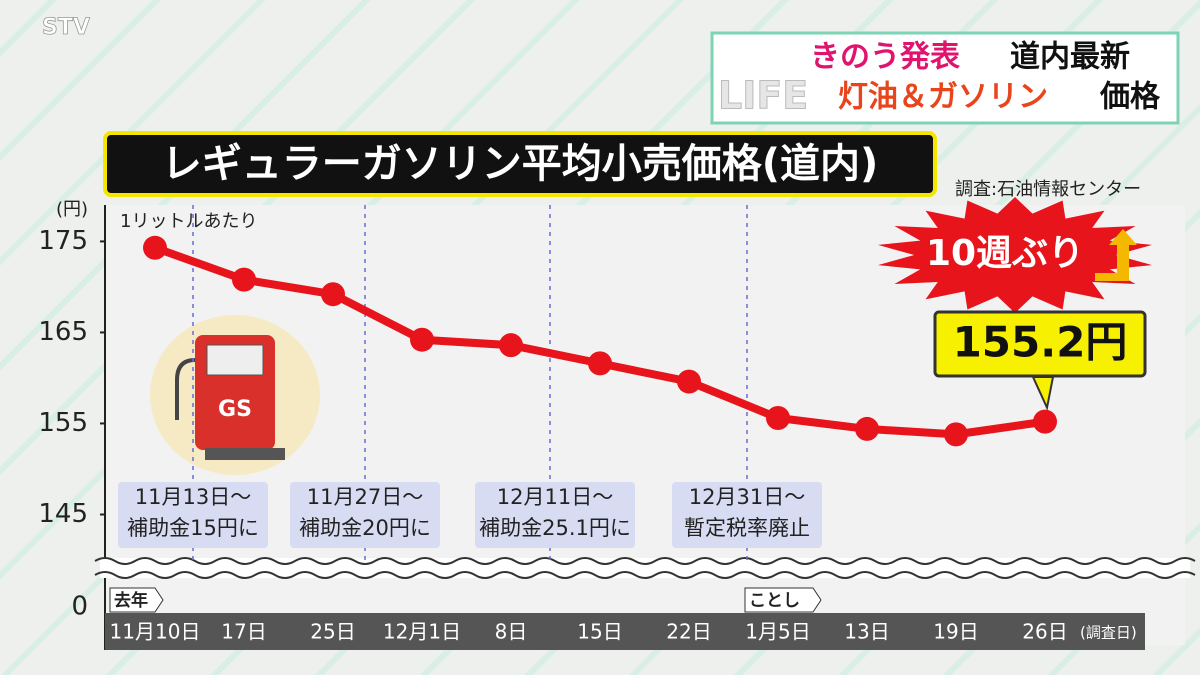 The image size is (1200, 675). What do you see at coordinates (645, 568) in the screenshot?
I see `axis-break` at bounding box center [645, 568].